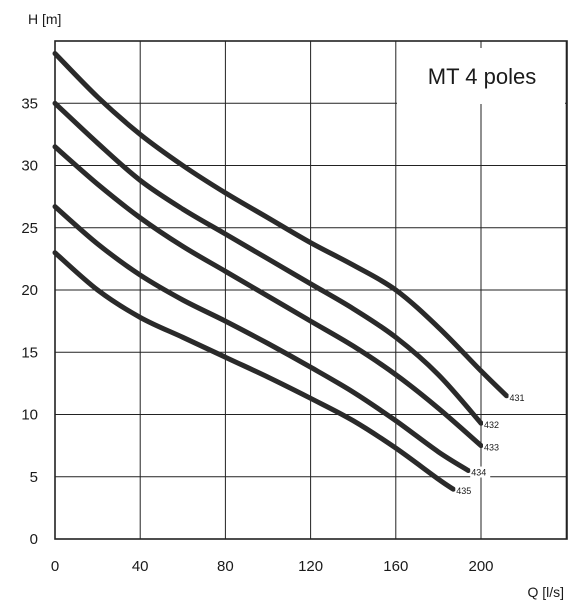 The image size is (568, 606). Describe the element at coordinates (225, 566) in the screenshot. I see `x-tick-label: 80` at that location.